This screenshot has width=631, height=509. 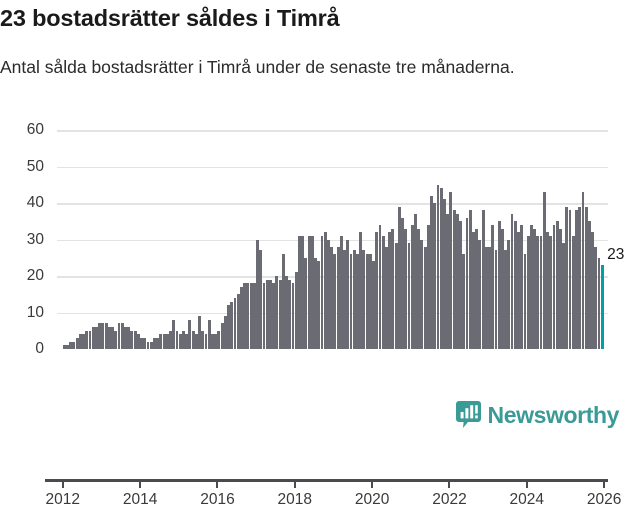 What do you see at coordinates (326, 480) in the screenshot?
I see `x-axis-line` at bounding box center [326, 480].